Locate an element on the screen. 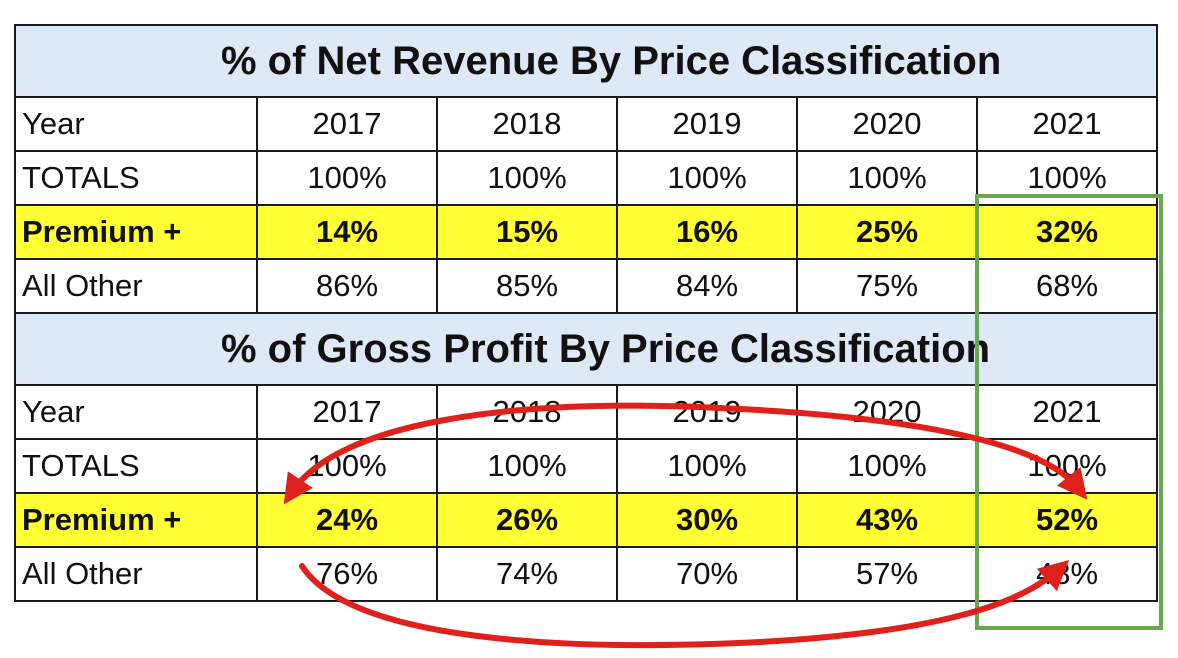 The image size is (1178, 658). profit-other-2018: 74% is located at coordinates (527, 574).